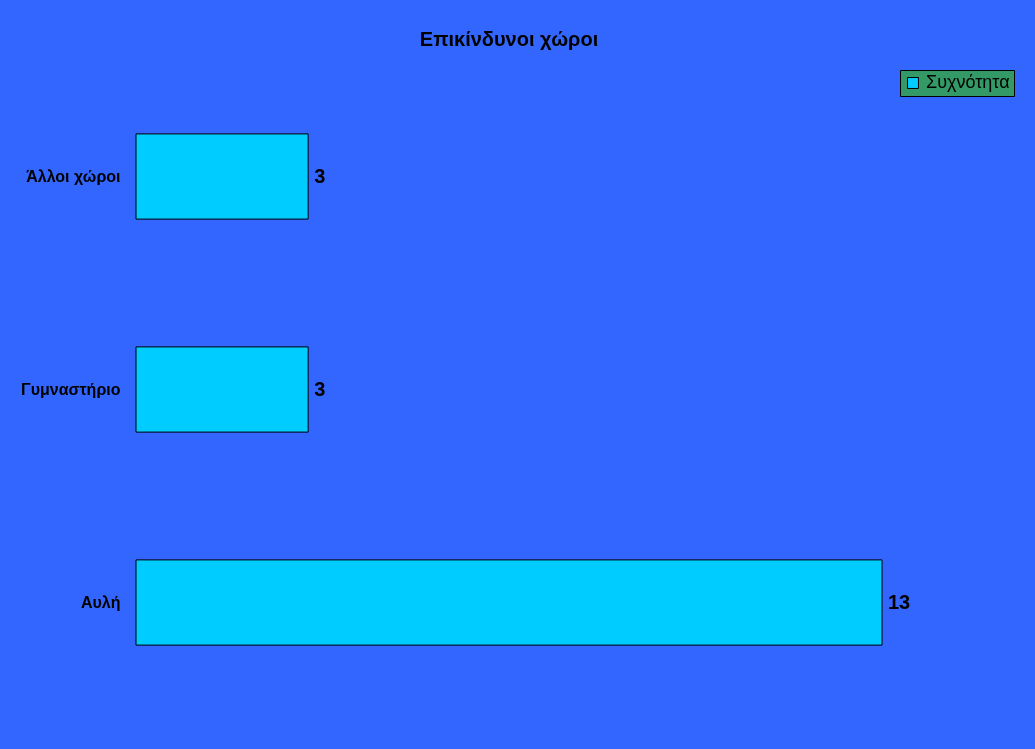 Image resolution: width=1035 pixels, height=749 pixels. Describe the element at coordinates (899, 601) in the screenshot. I see `data-label: 13` at that location.